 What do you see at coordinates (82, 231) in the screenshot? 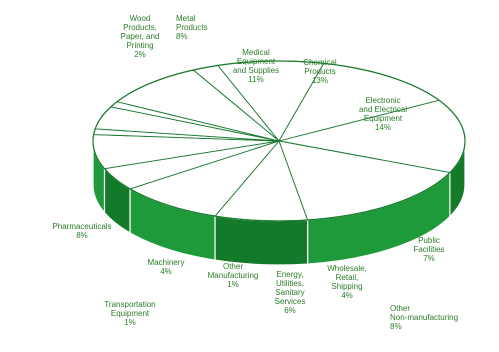
I see `slice-label-pharmaceuticals: Pharmaceuticals 8%` at bounding box center [82, 231].